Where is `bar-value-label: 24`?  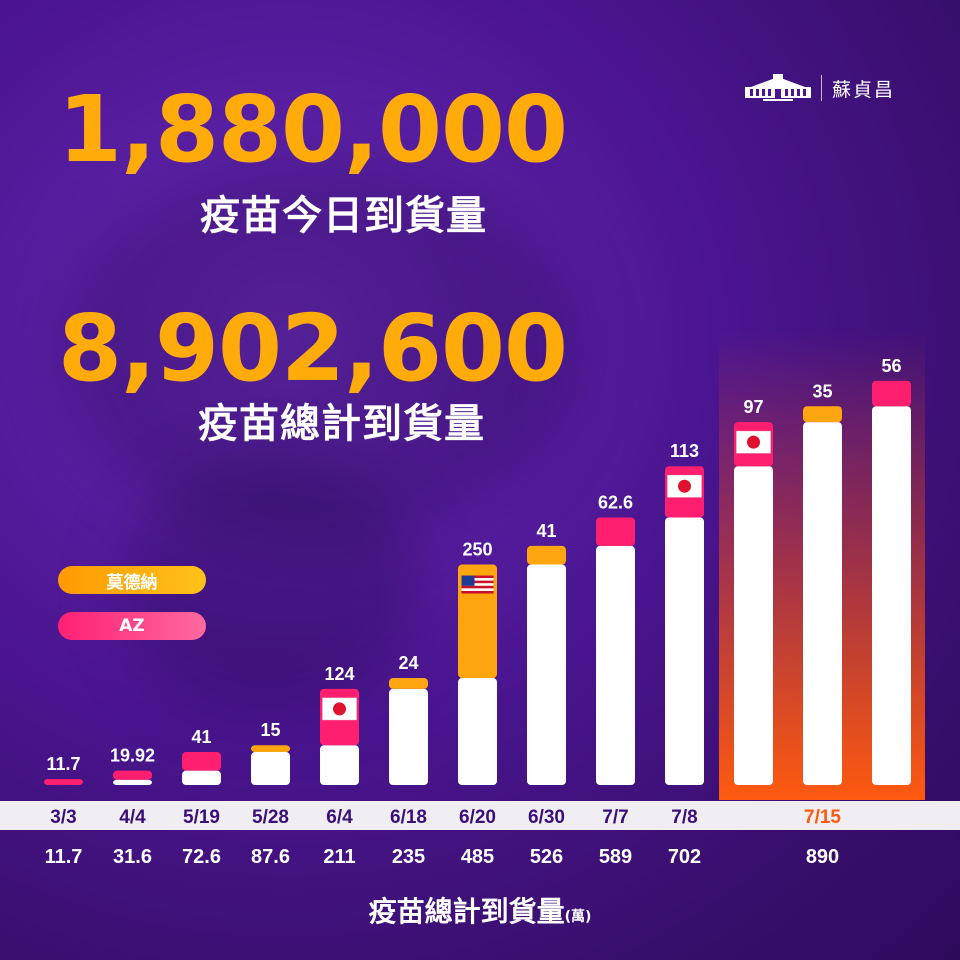 bar-value-label: 24 is located at coordinates (408, 663).